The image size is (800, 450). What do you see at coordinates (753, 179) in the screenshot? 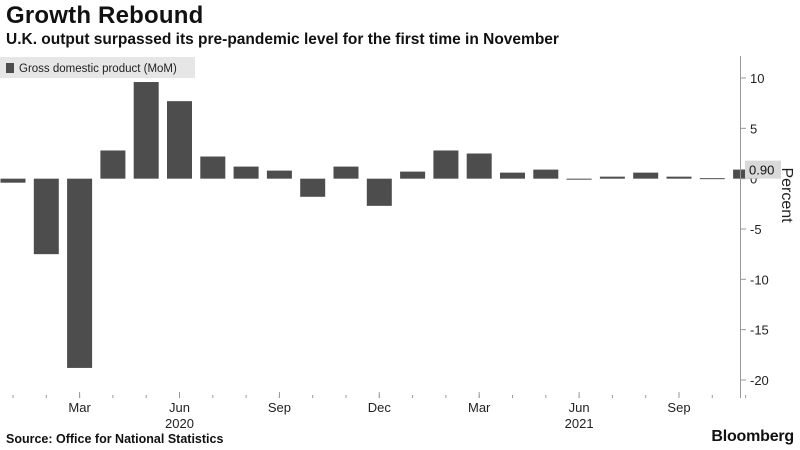
I see `y-tick-label: 0` at bounding box center [753, 179].